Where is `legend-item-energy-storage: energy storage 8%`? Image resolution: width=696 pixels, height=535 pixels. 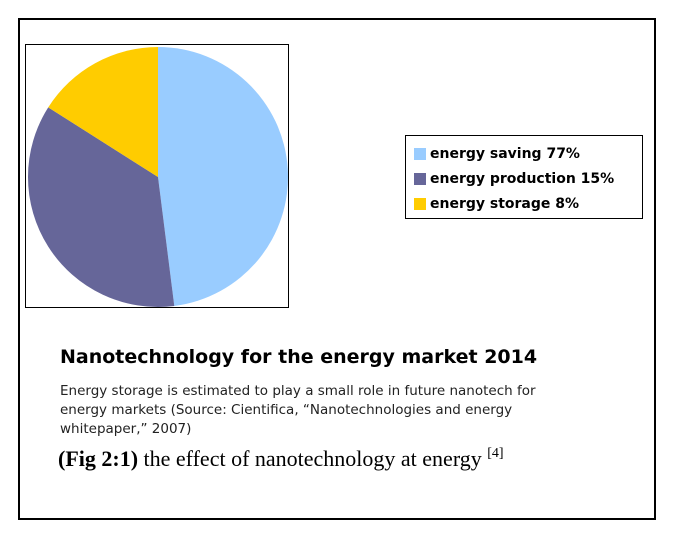
legend-item-energy-storage: energy storage 8% is located at coordinates (528, 203).